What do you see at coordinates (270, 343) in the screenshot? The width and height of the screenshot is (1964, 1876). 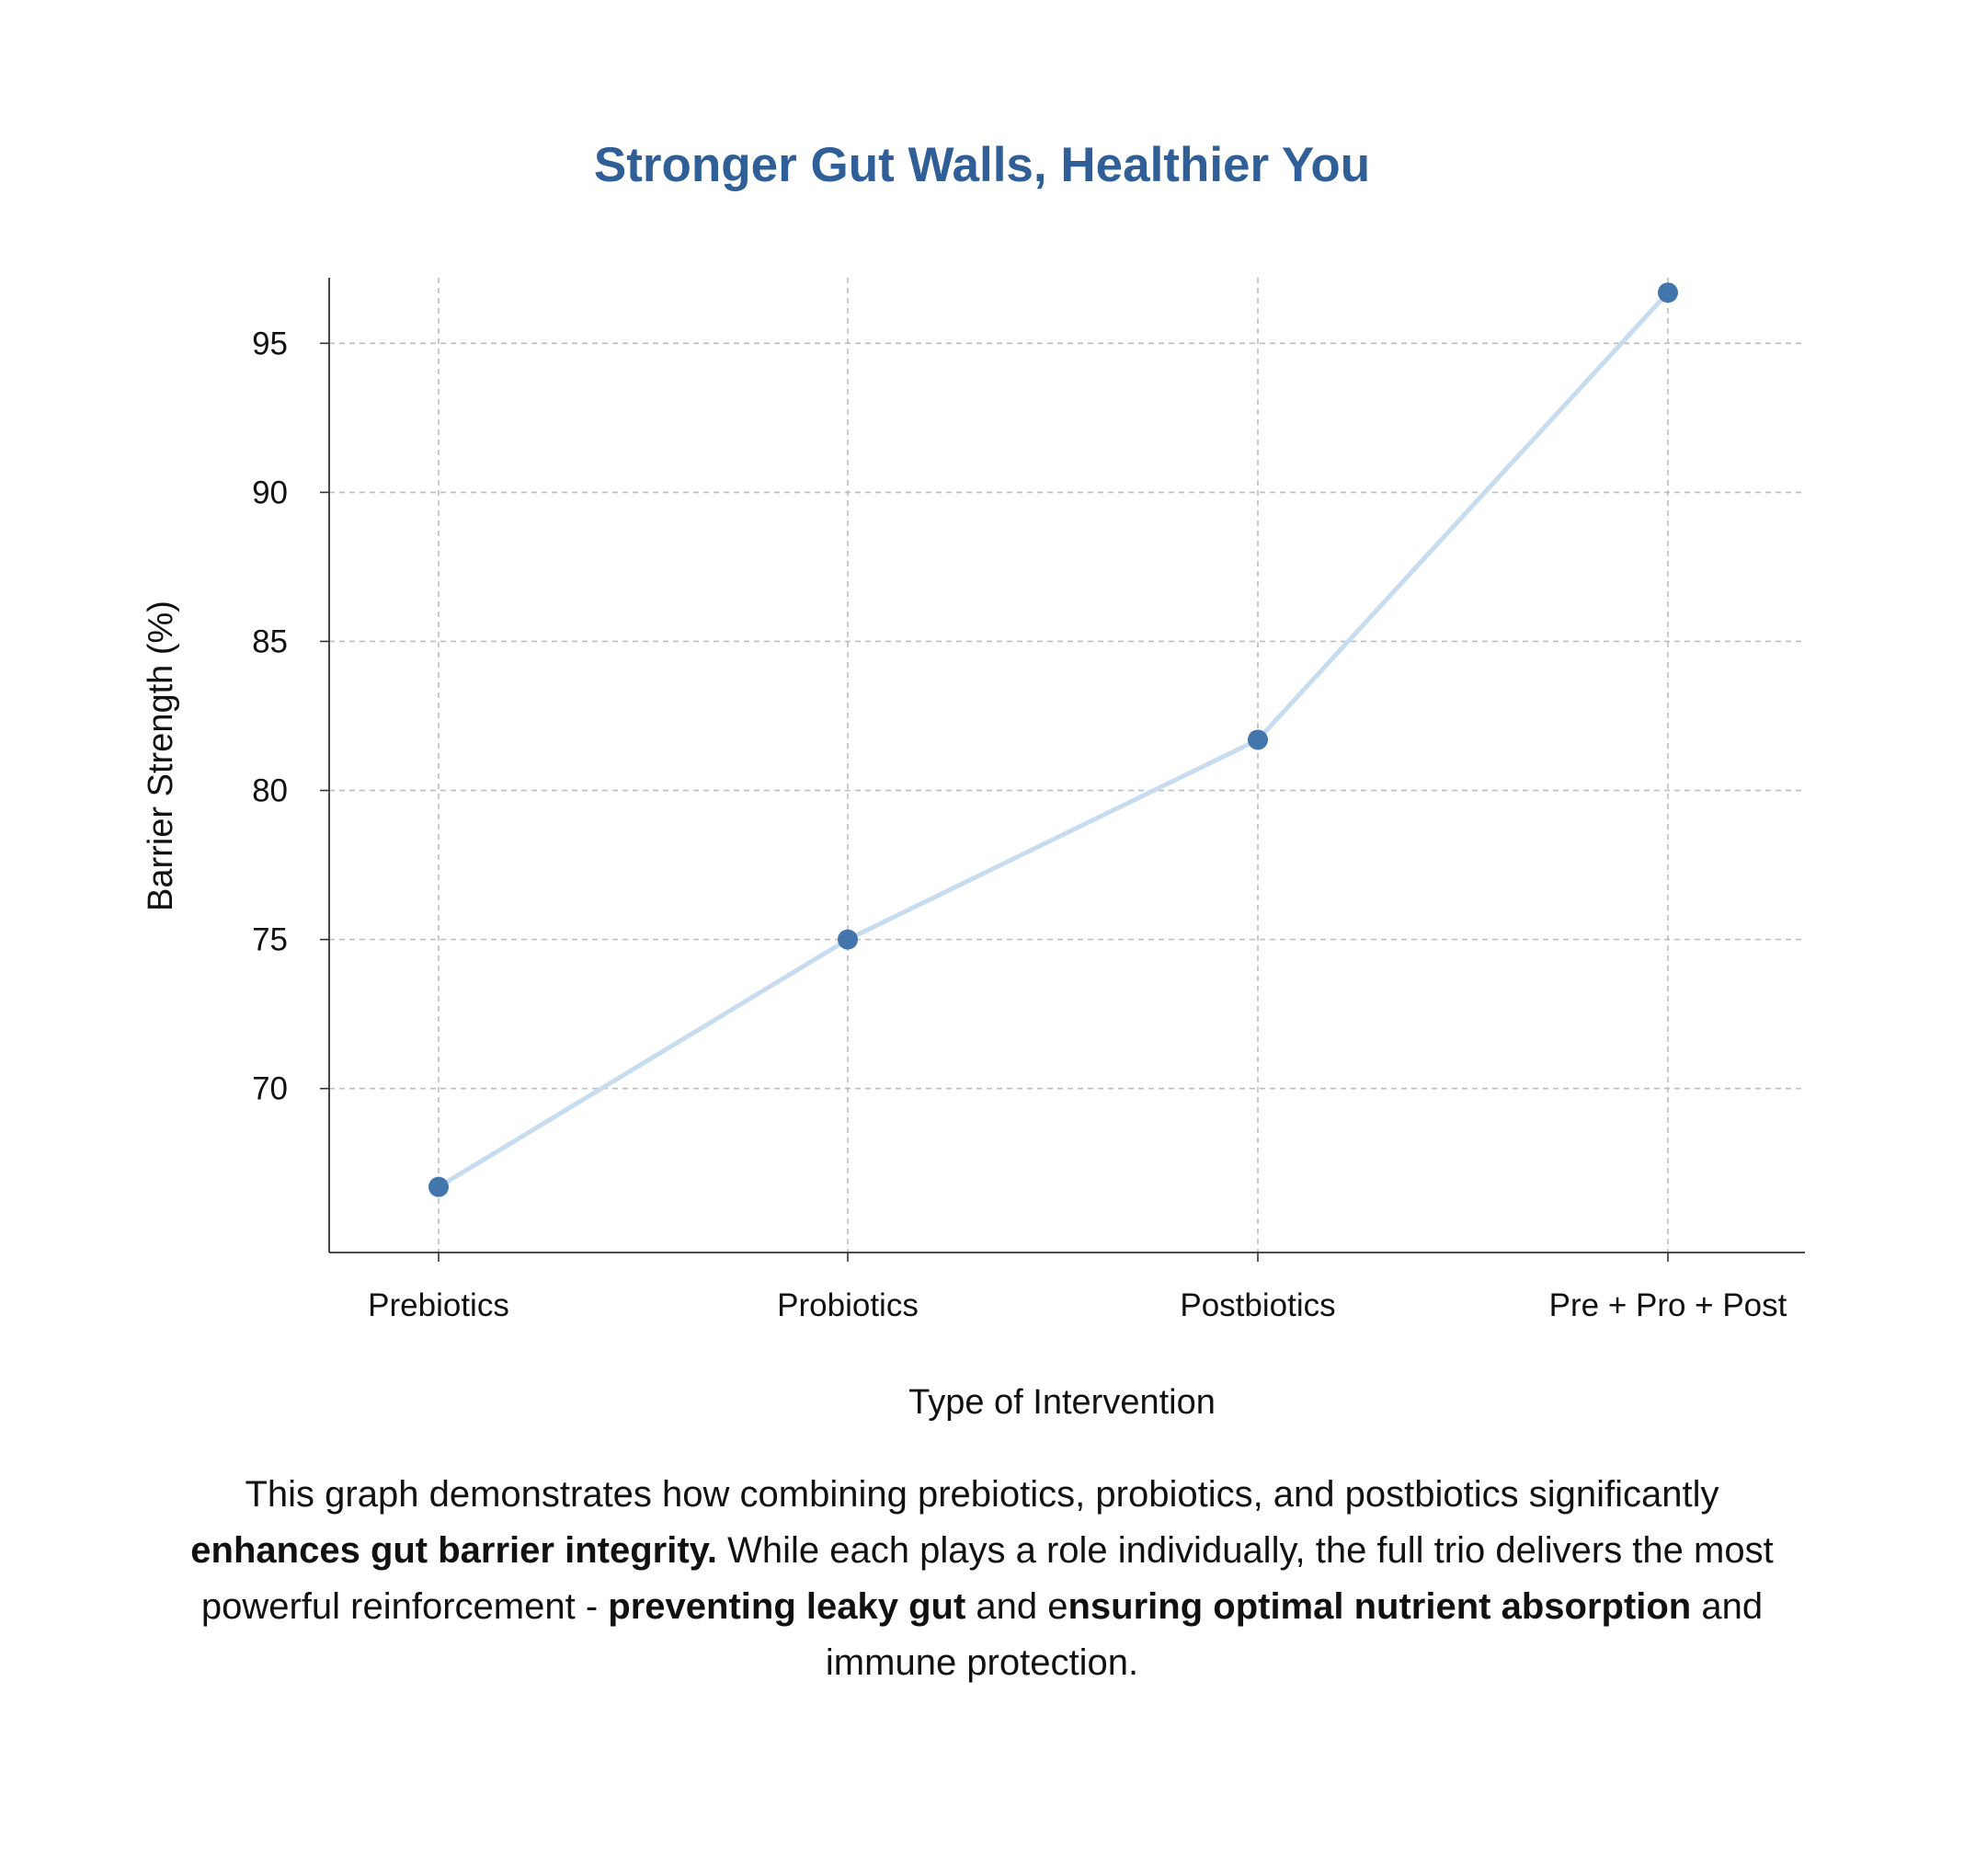 I see `y-tick-label: 95` at bounding box center [270, 343].